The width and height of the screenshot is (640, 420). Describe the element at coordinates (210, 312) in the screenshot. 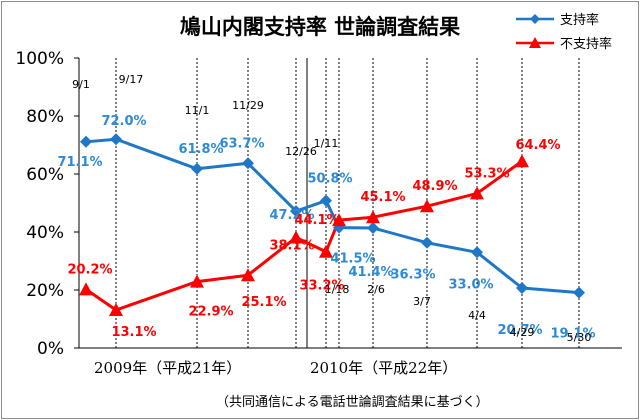

I see `nonsupport-label-11-1: 22.9%` at that location.